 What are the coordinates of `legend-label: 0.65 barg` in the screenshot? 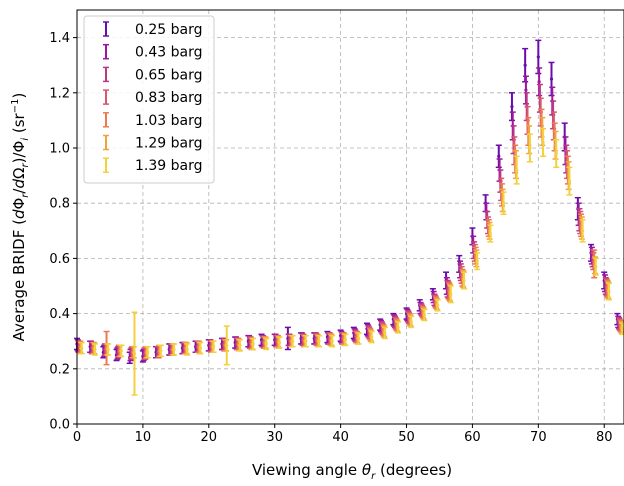 It's located at (168, 75).